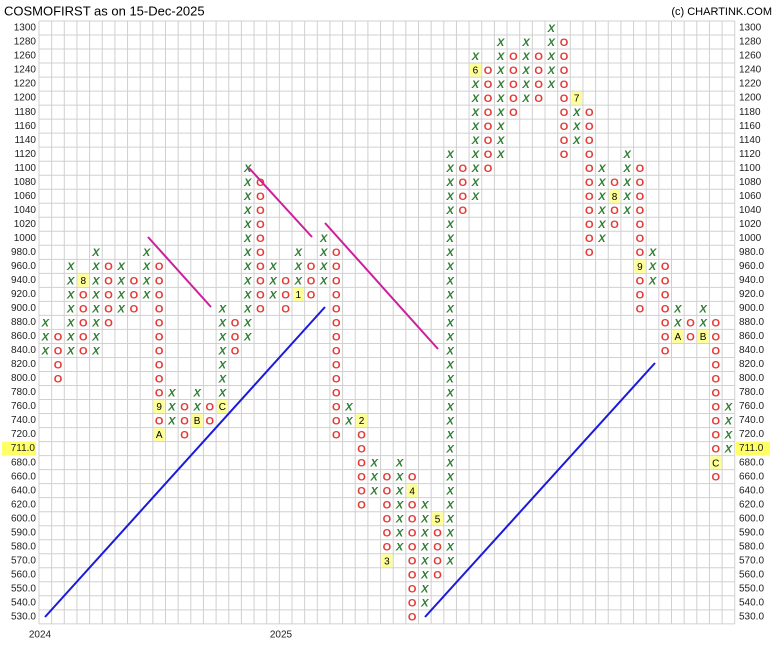  I want to click on month-marker: 9, so click(159, 407).